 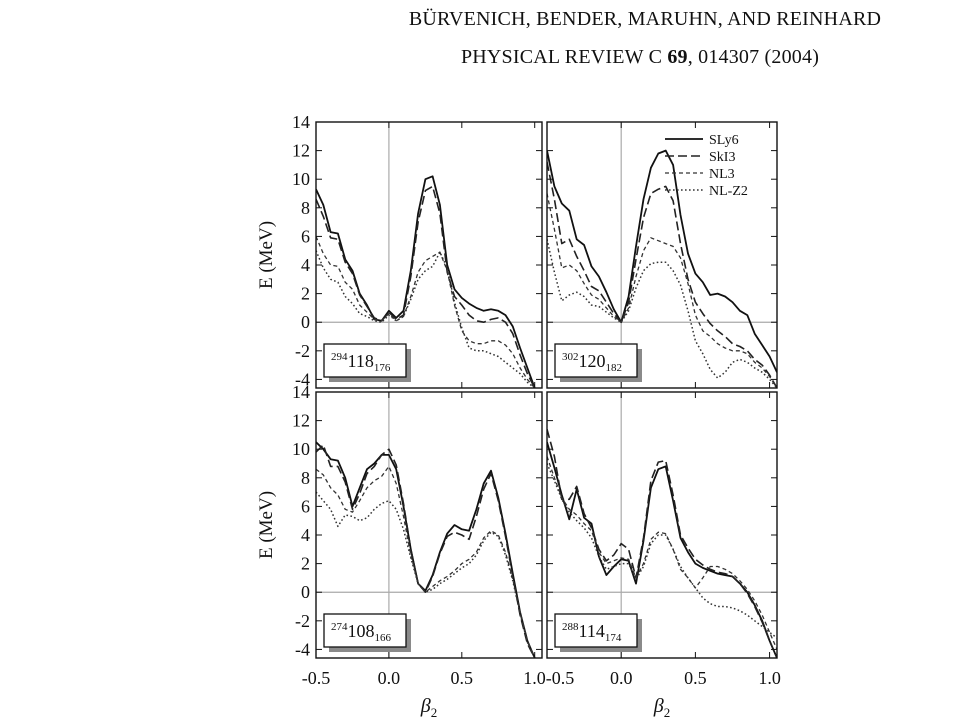 I want to click on x-tick-label: -0.5, so click(x=316, y=678).